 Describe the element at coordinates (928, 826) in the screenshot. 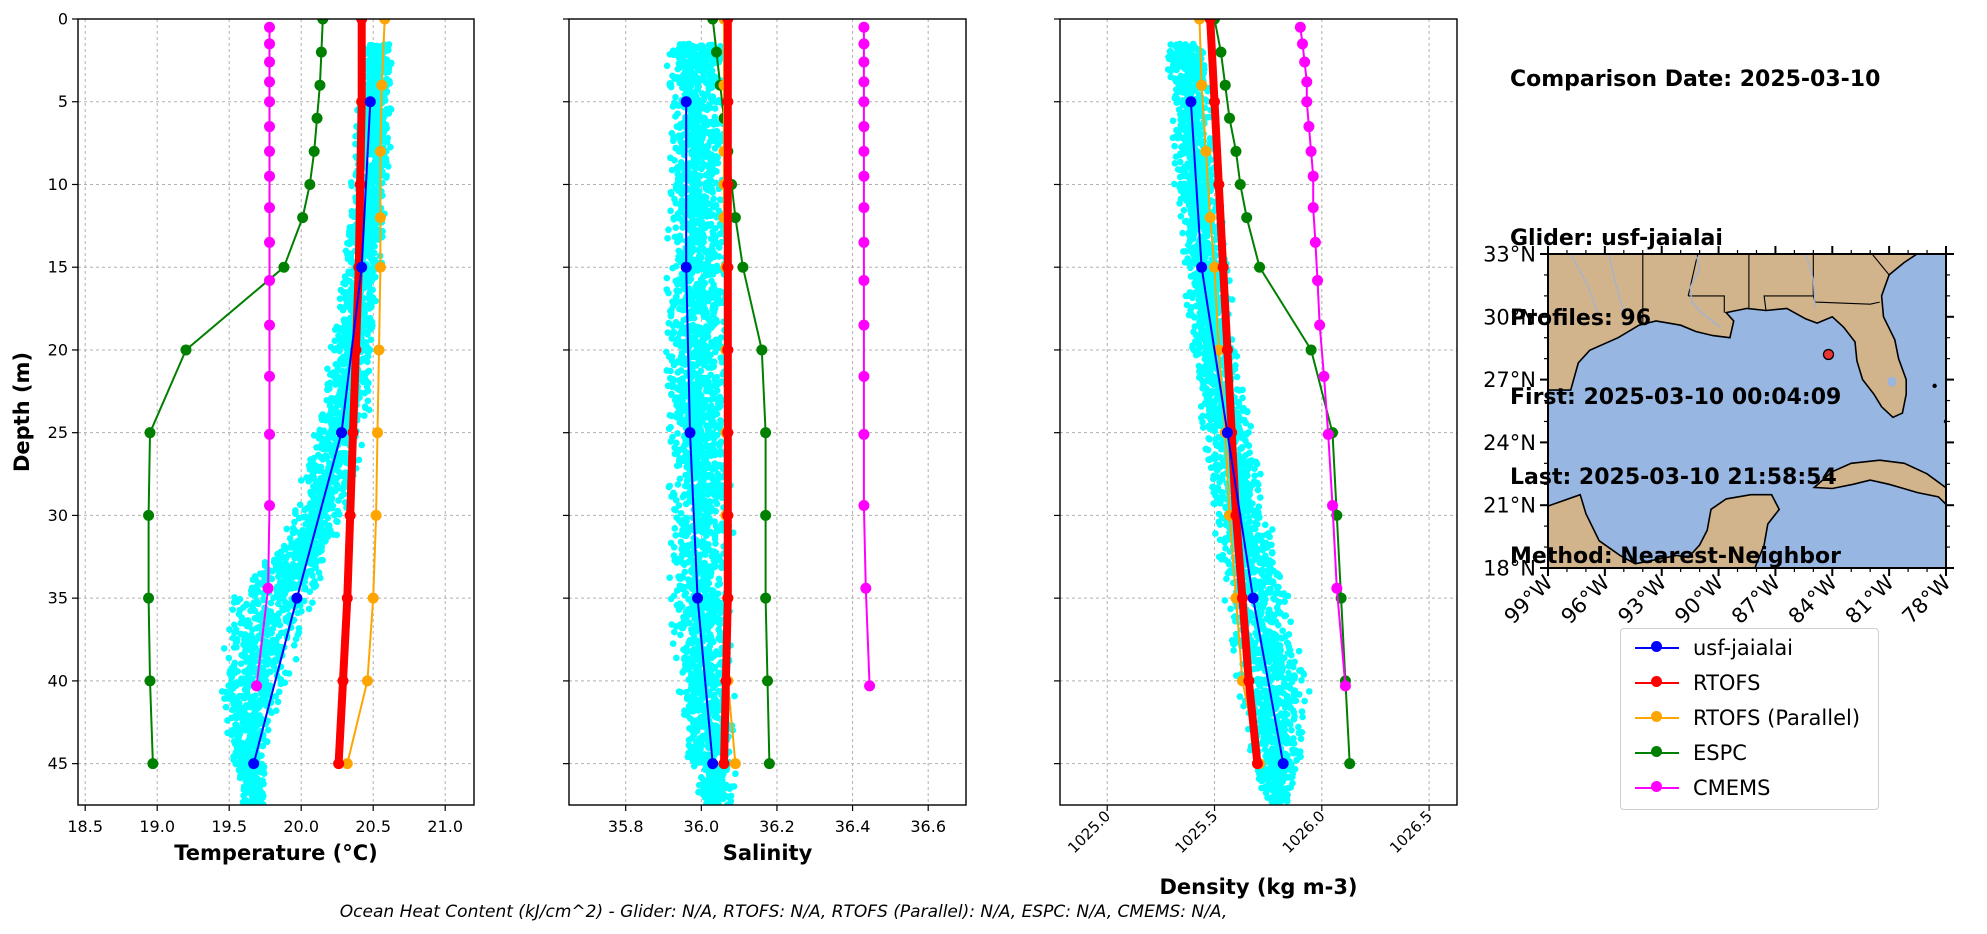

I see `x-tick-label: 36.6` at that location.